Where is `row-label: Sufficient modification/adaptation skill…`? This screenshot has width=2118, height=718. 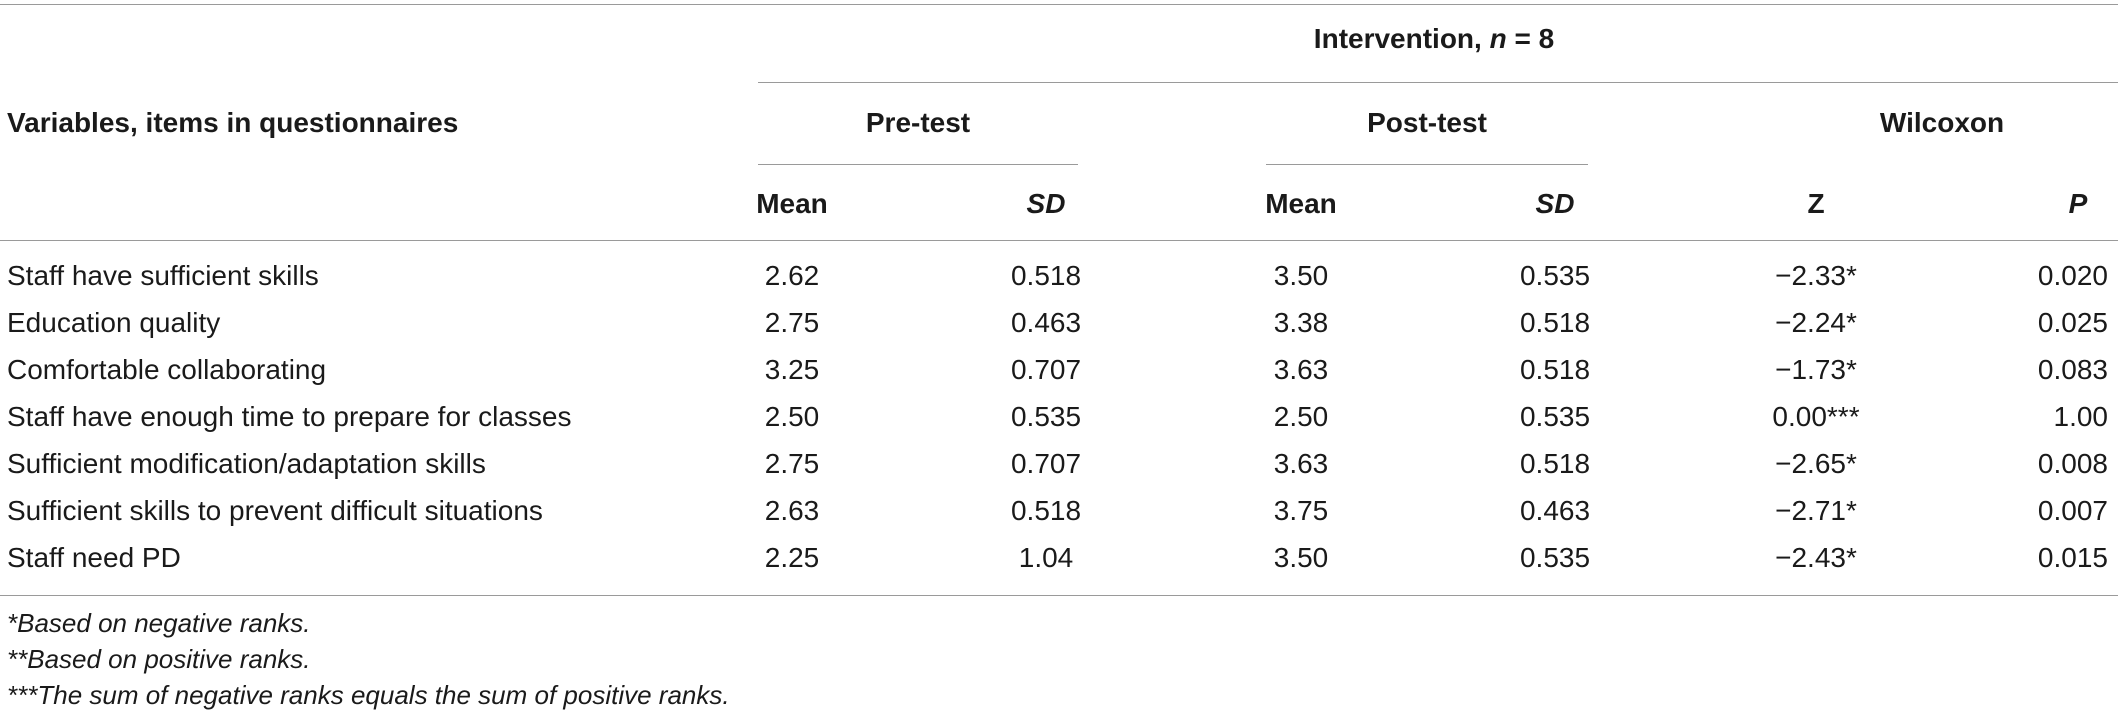
row-label: Sufficient modification/adaptation skill… is located at coordinates (246, 463).